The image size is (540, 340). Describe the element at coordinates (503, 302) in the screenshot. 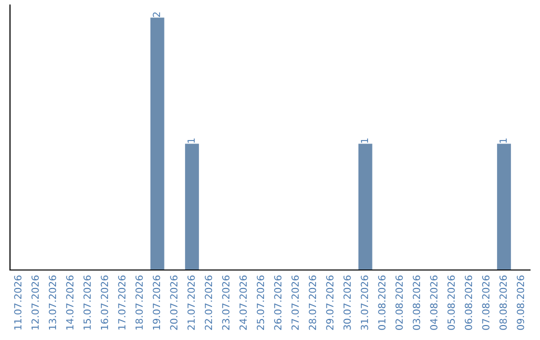

I see `x-tick-label: 08.08.2026` at that location.